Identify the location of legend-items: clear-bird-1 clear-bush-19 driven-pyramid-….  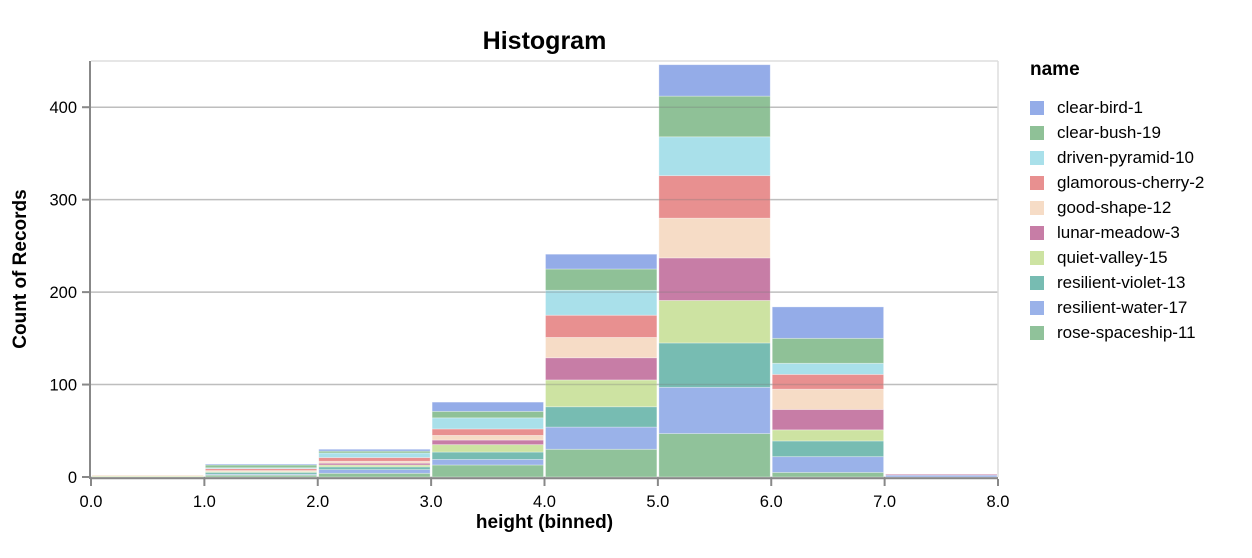
(1117, 220).